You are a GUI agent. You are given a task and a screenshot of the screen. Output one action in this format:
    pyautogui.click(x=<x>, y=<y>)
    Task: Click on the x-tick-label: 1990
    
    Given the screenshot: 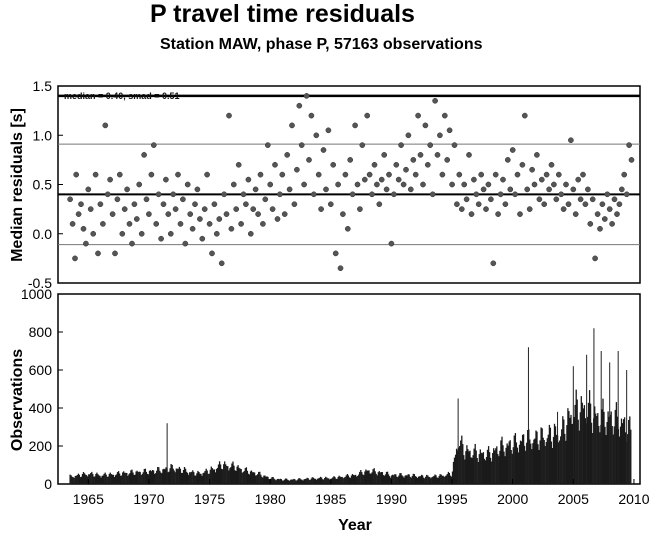 What is the action you would take?
    pyautogui.click(x=391, y=499)
    